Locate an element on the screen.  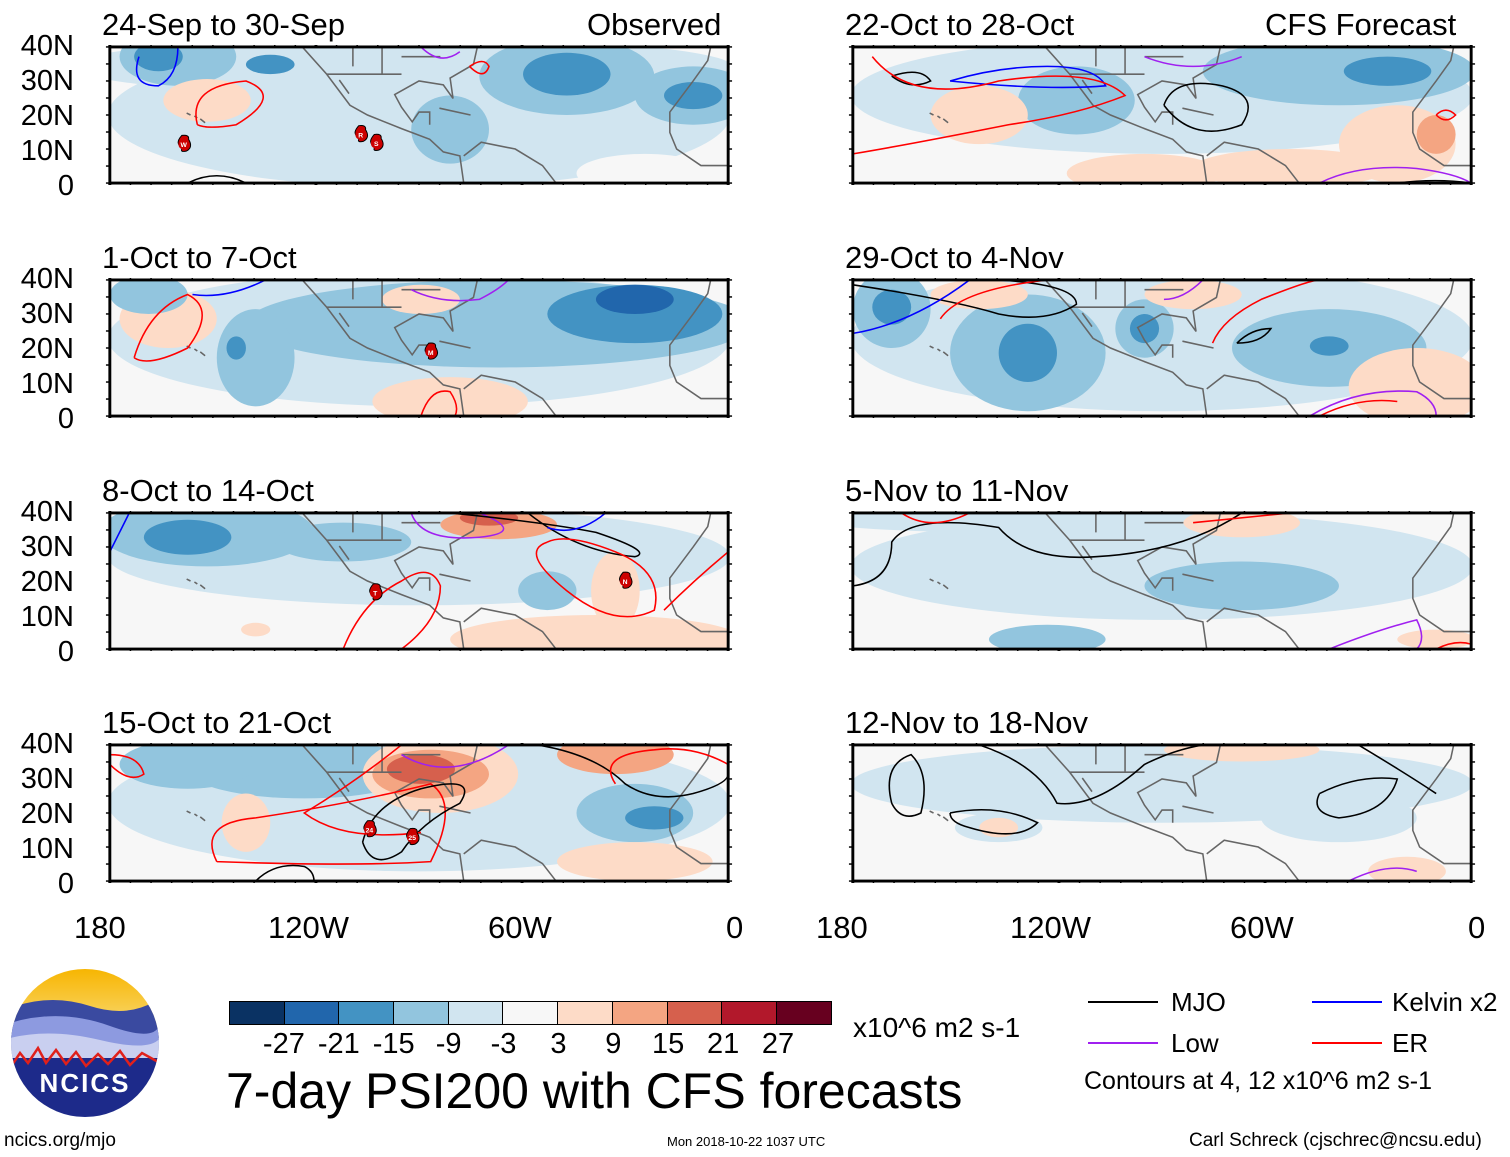
footer-url: ncics.org/mjo is located at coordinates (60, 1140).